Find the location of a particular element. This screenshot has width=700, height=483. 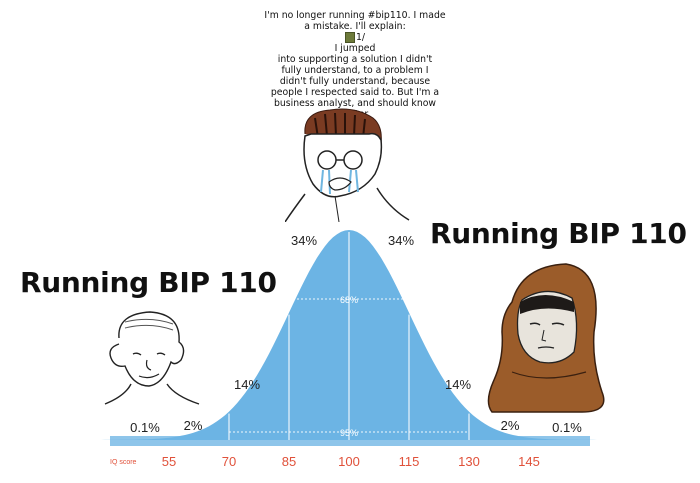

book-emoji-icon is located at coordinates (349, 37).